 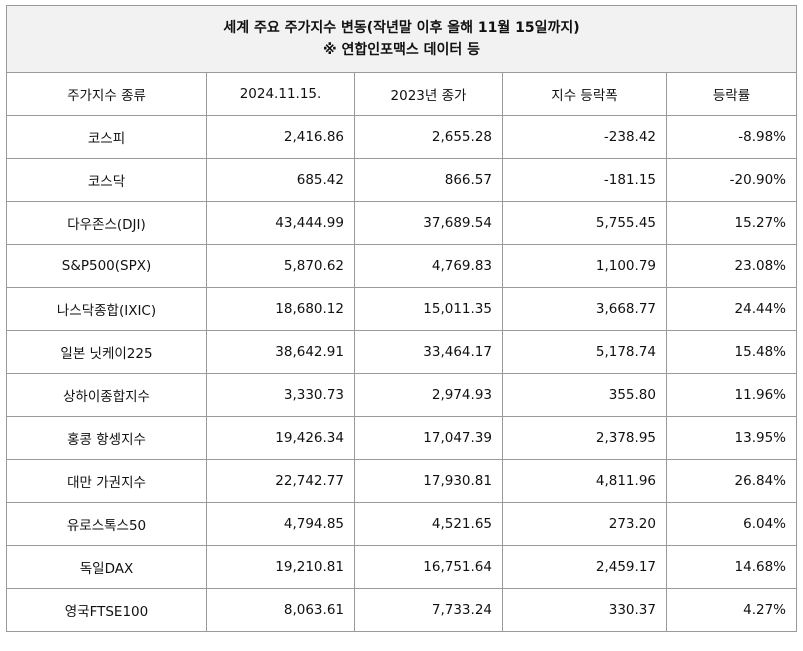 I want to click on header-change-rate: 등락률, so click(x=731, y=94).